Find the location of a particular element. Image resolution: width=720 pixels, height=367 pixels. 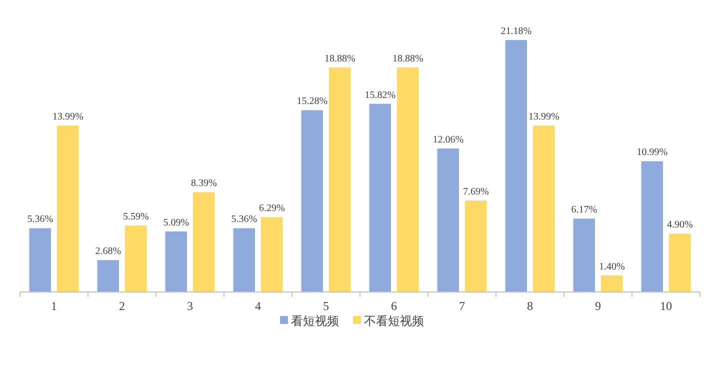

x-tick-label: 5 is located at coordinates (326, 306).